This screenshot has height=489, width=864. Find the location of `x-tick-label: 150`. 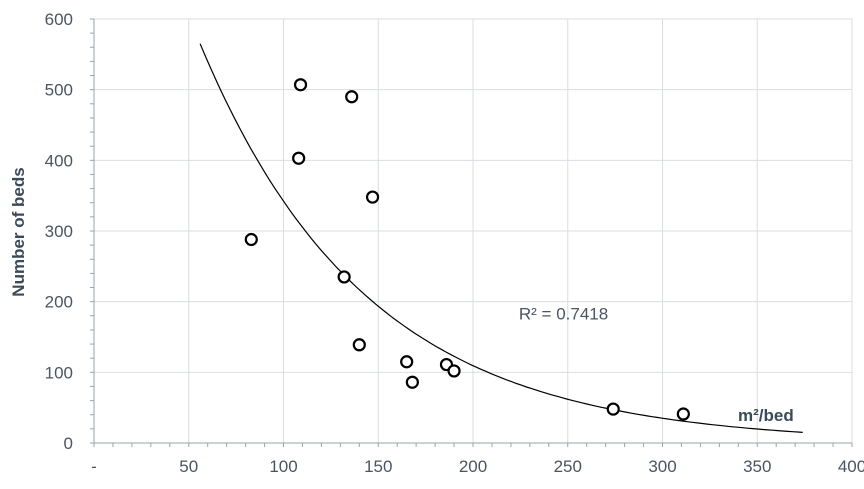

x-tick-label: 150 is located at coordinates (378, 466).